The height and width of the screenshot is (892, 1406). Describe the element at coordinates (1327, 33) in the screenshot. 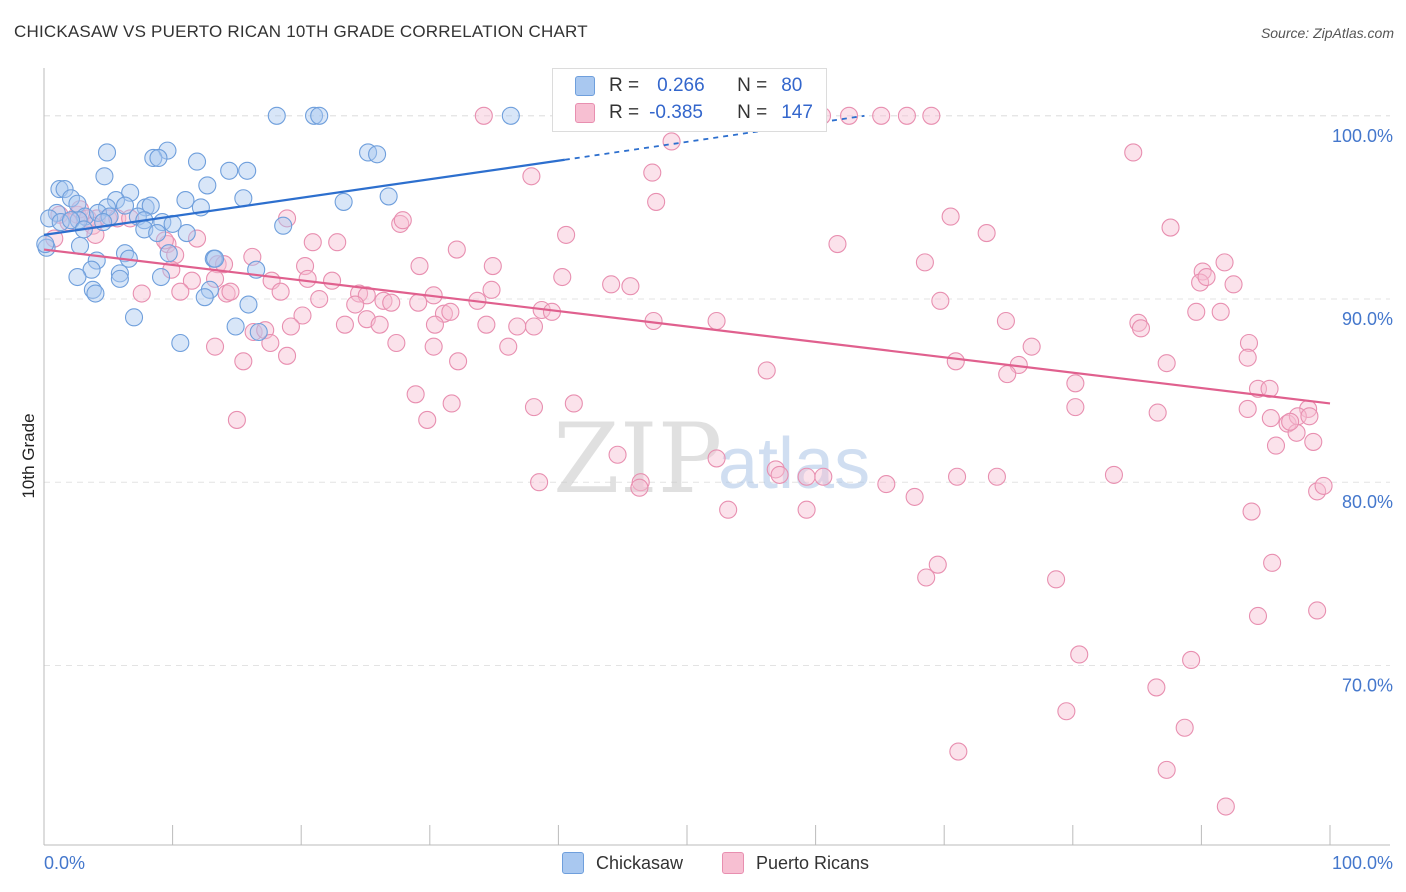

I see `chart-source: Source: ZipAtlas.com` at that location.